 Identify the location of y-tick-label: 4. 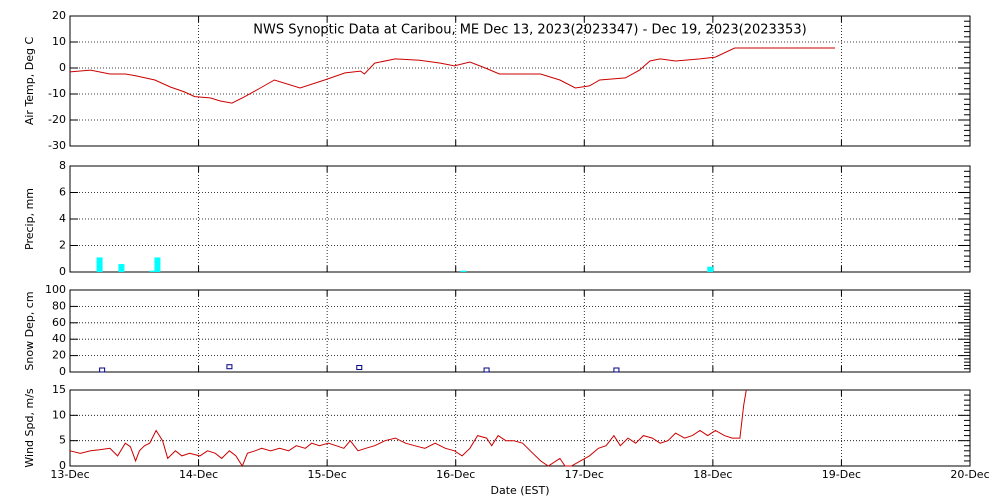
(62, 218).